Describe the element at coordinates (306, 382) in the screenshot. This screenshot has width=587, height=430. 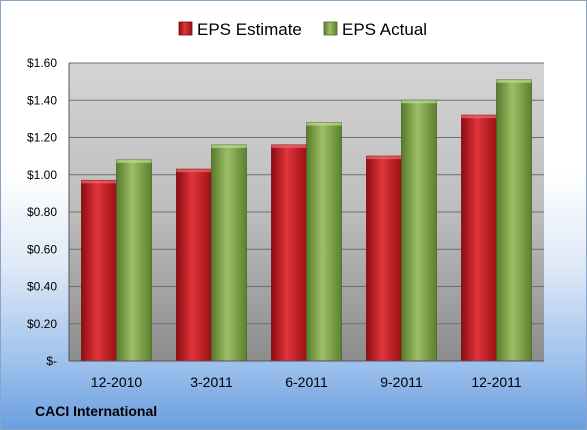
I see `x-tick-label: 6-2011` at that location.